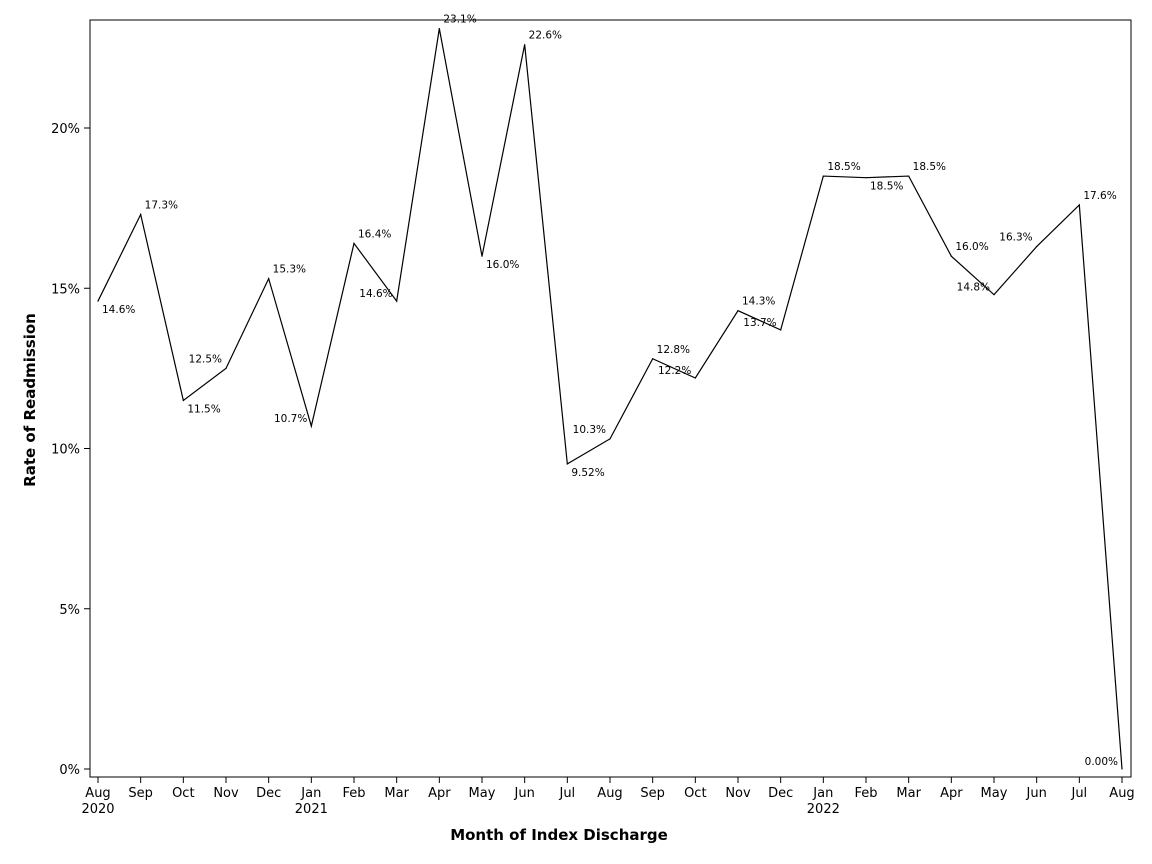 Image resolution: width=1152 pixels, height=864 pixels. What do you see at coordinates (559, 835) in the screenshot?
I see `x-axis-title: Month of Index Discharge` at bounding box center [559, 835].